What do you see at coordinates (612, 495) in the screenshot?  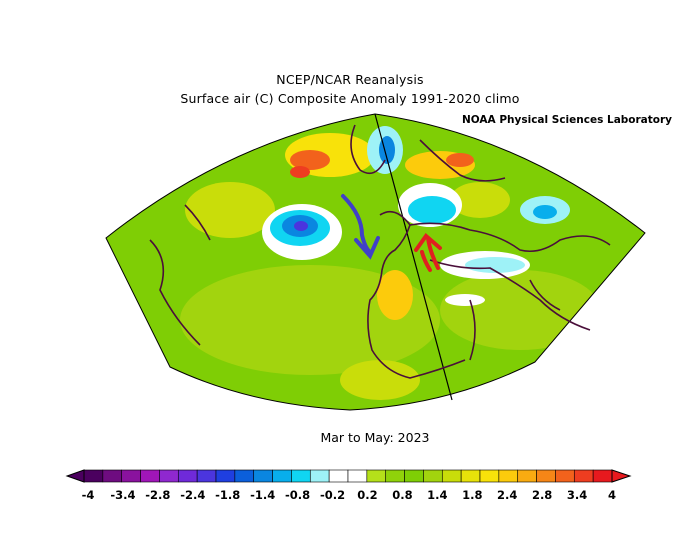 I see `colorbar-tick-label: 4` at bounding box center [612, 495].